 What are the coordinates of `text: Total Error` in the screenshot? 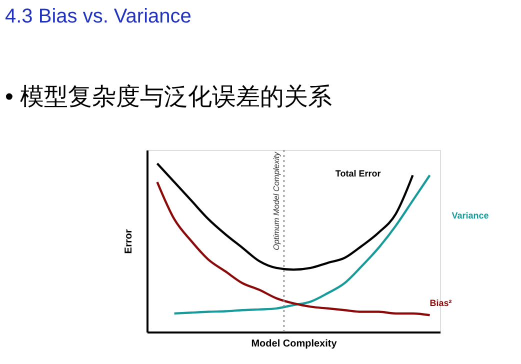 It's located at (358, 173).